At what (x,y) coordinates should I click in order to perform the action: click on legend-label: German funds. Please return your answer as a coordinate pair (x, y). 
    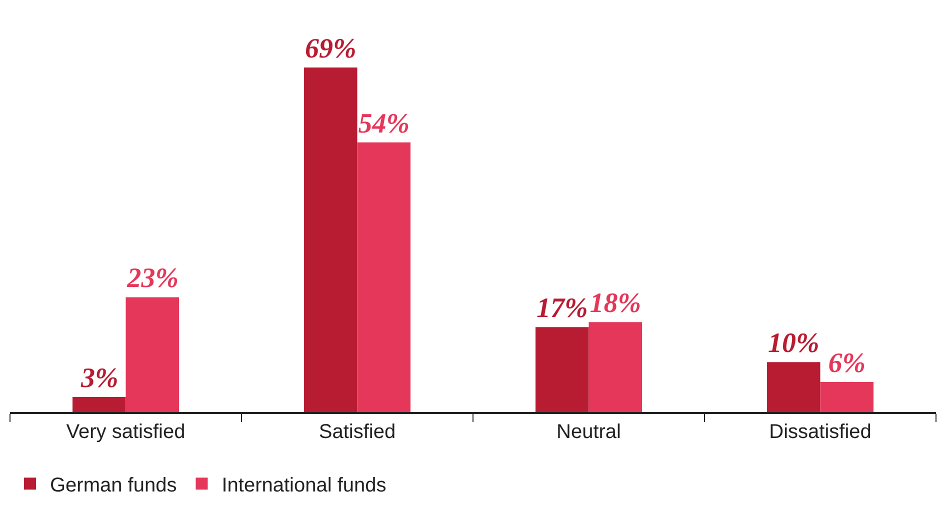
    Looking at the image, I should click on (113, 485).